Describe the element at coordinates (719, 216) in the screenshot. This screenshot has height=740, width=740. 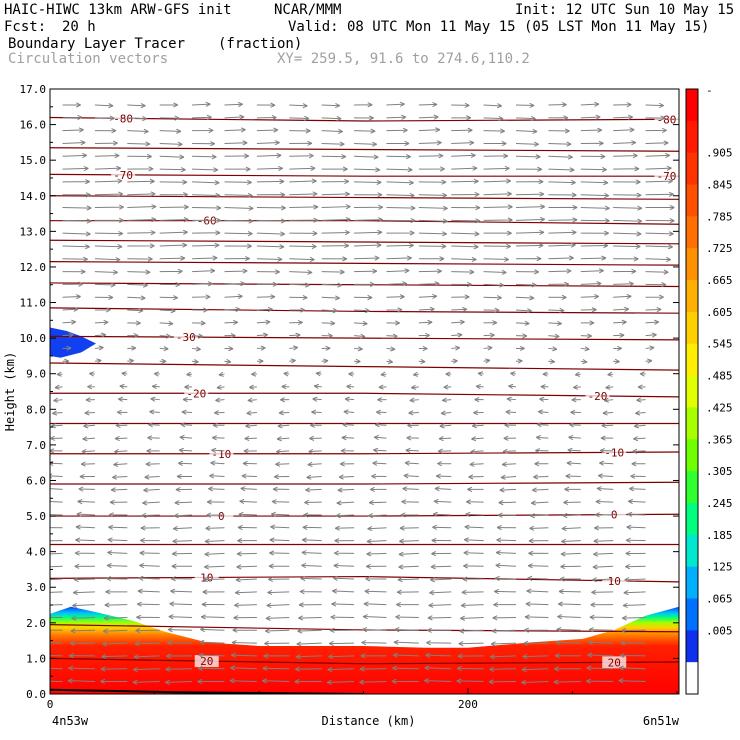
I see `colorbar-label: .785` at that location.